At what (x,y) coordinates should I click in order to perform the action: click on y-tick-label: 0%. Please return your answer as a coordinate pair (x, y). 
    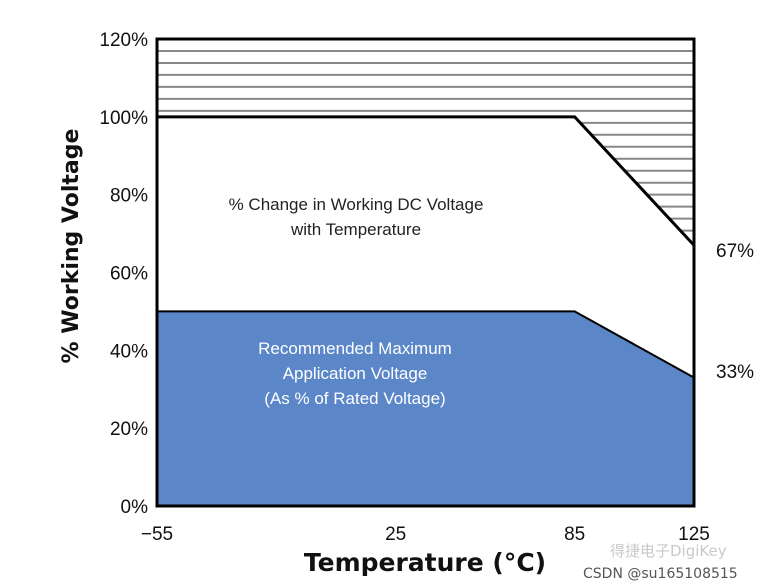
    Looking at the image, I should click on (135, 507).